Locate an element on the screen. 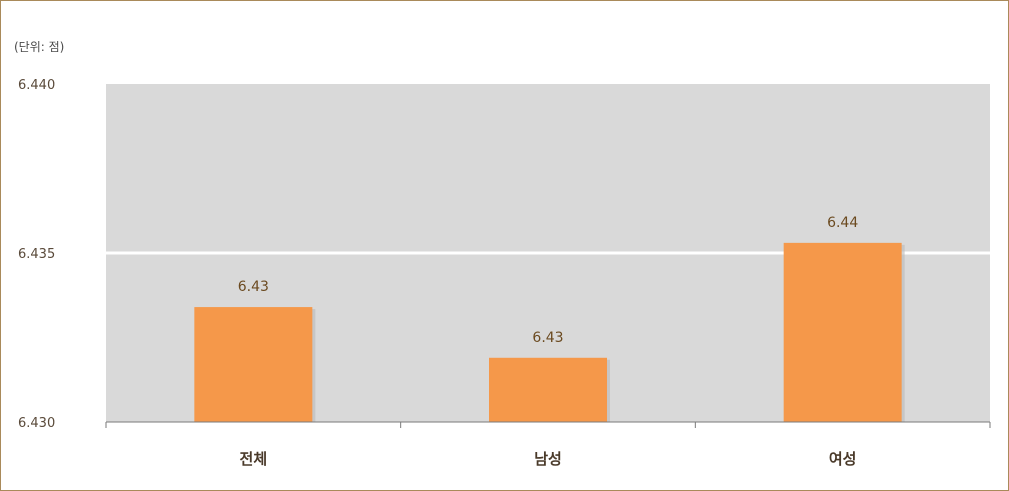 The width and height of the screenshot is (1009, 491). y-tick-label: 6.435 is located at coordinates (36, 254).